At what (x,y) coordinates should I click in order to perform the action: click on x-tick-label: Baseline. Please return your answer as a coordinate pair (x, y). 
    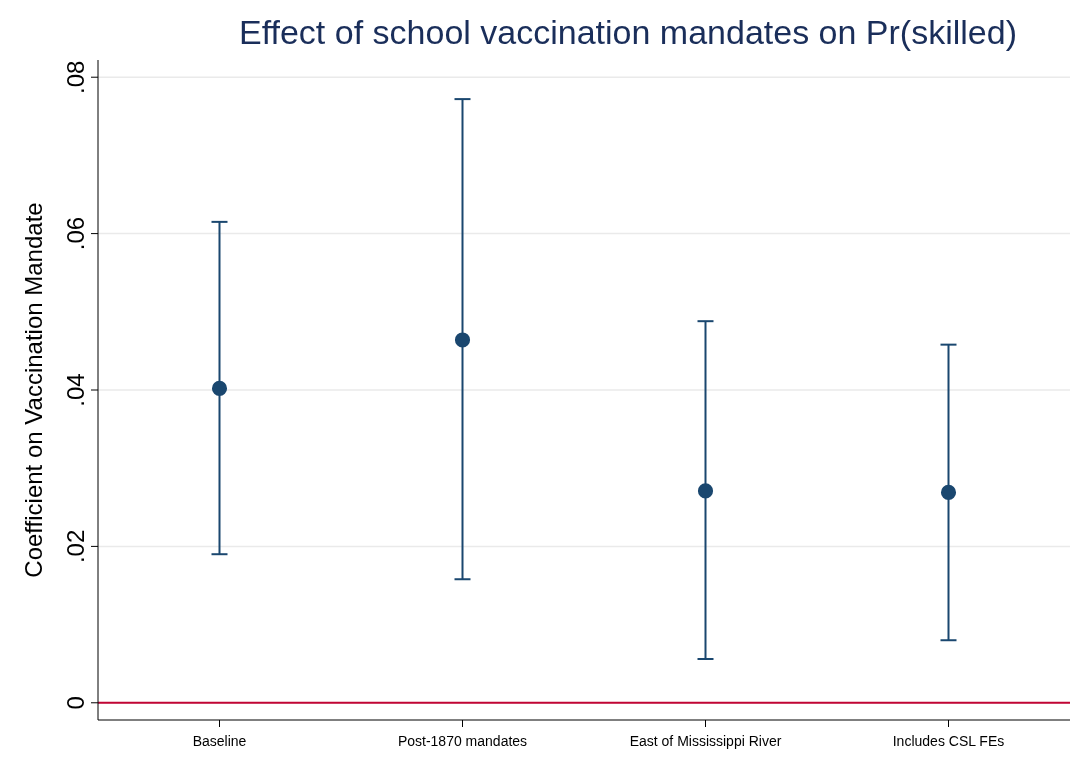
    Looking at the image, I should click on (219, 741).